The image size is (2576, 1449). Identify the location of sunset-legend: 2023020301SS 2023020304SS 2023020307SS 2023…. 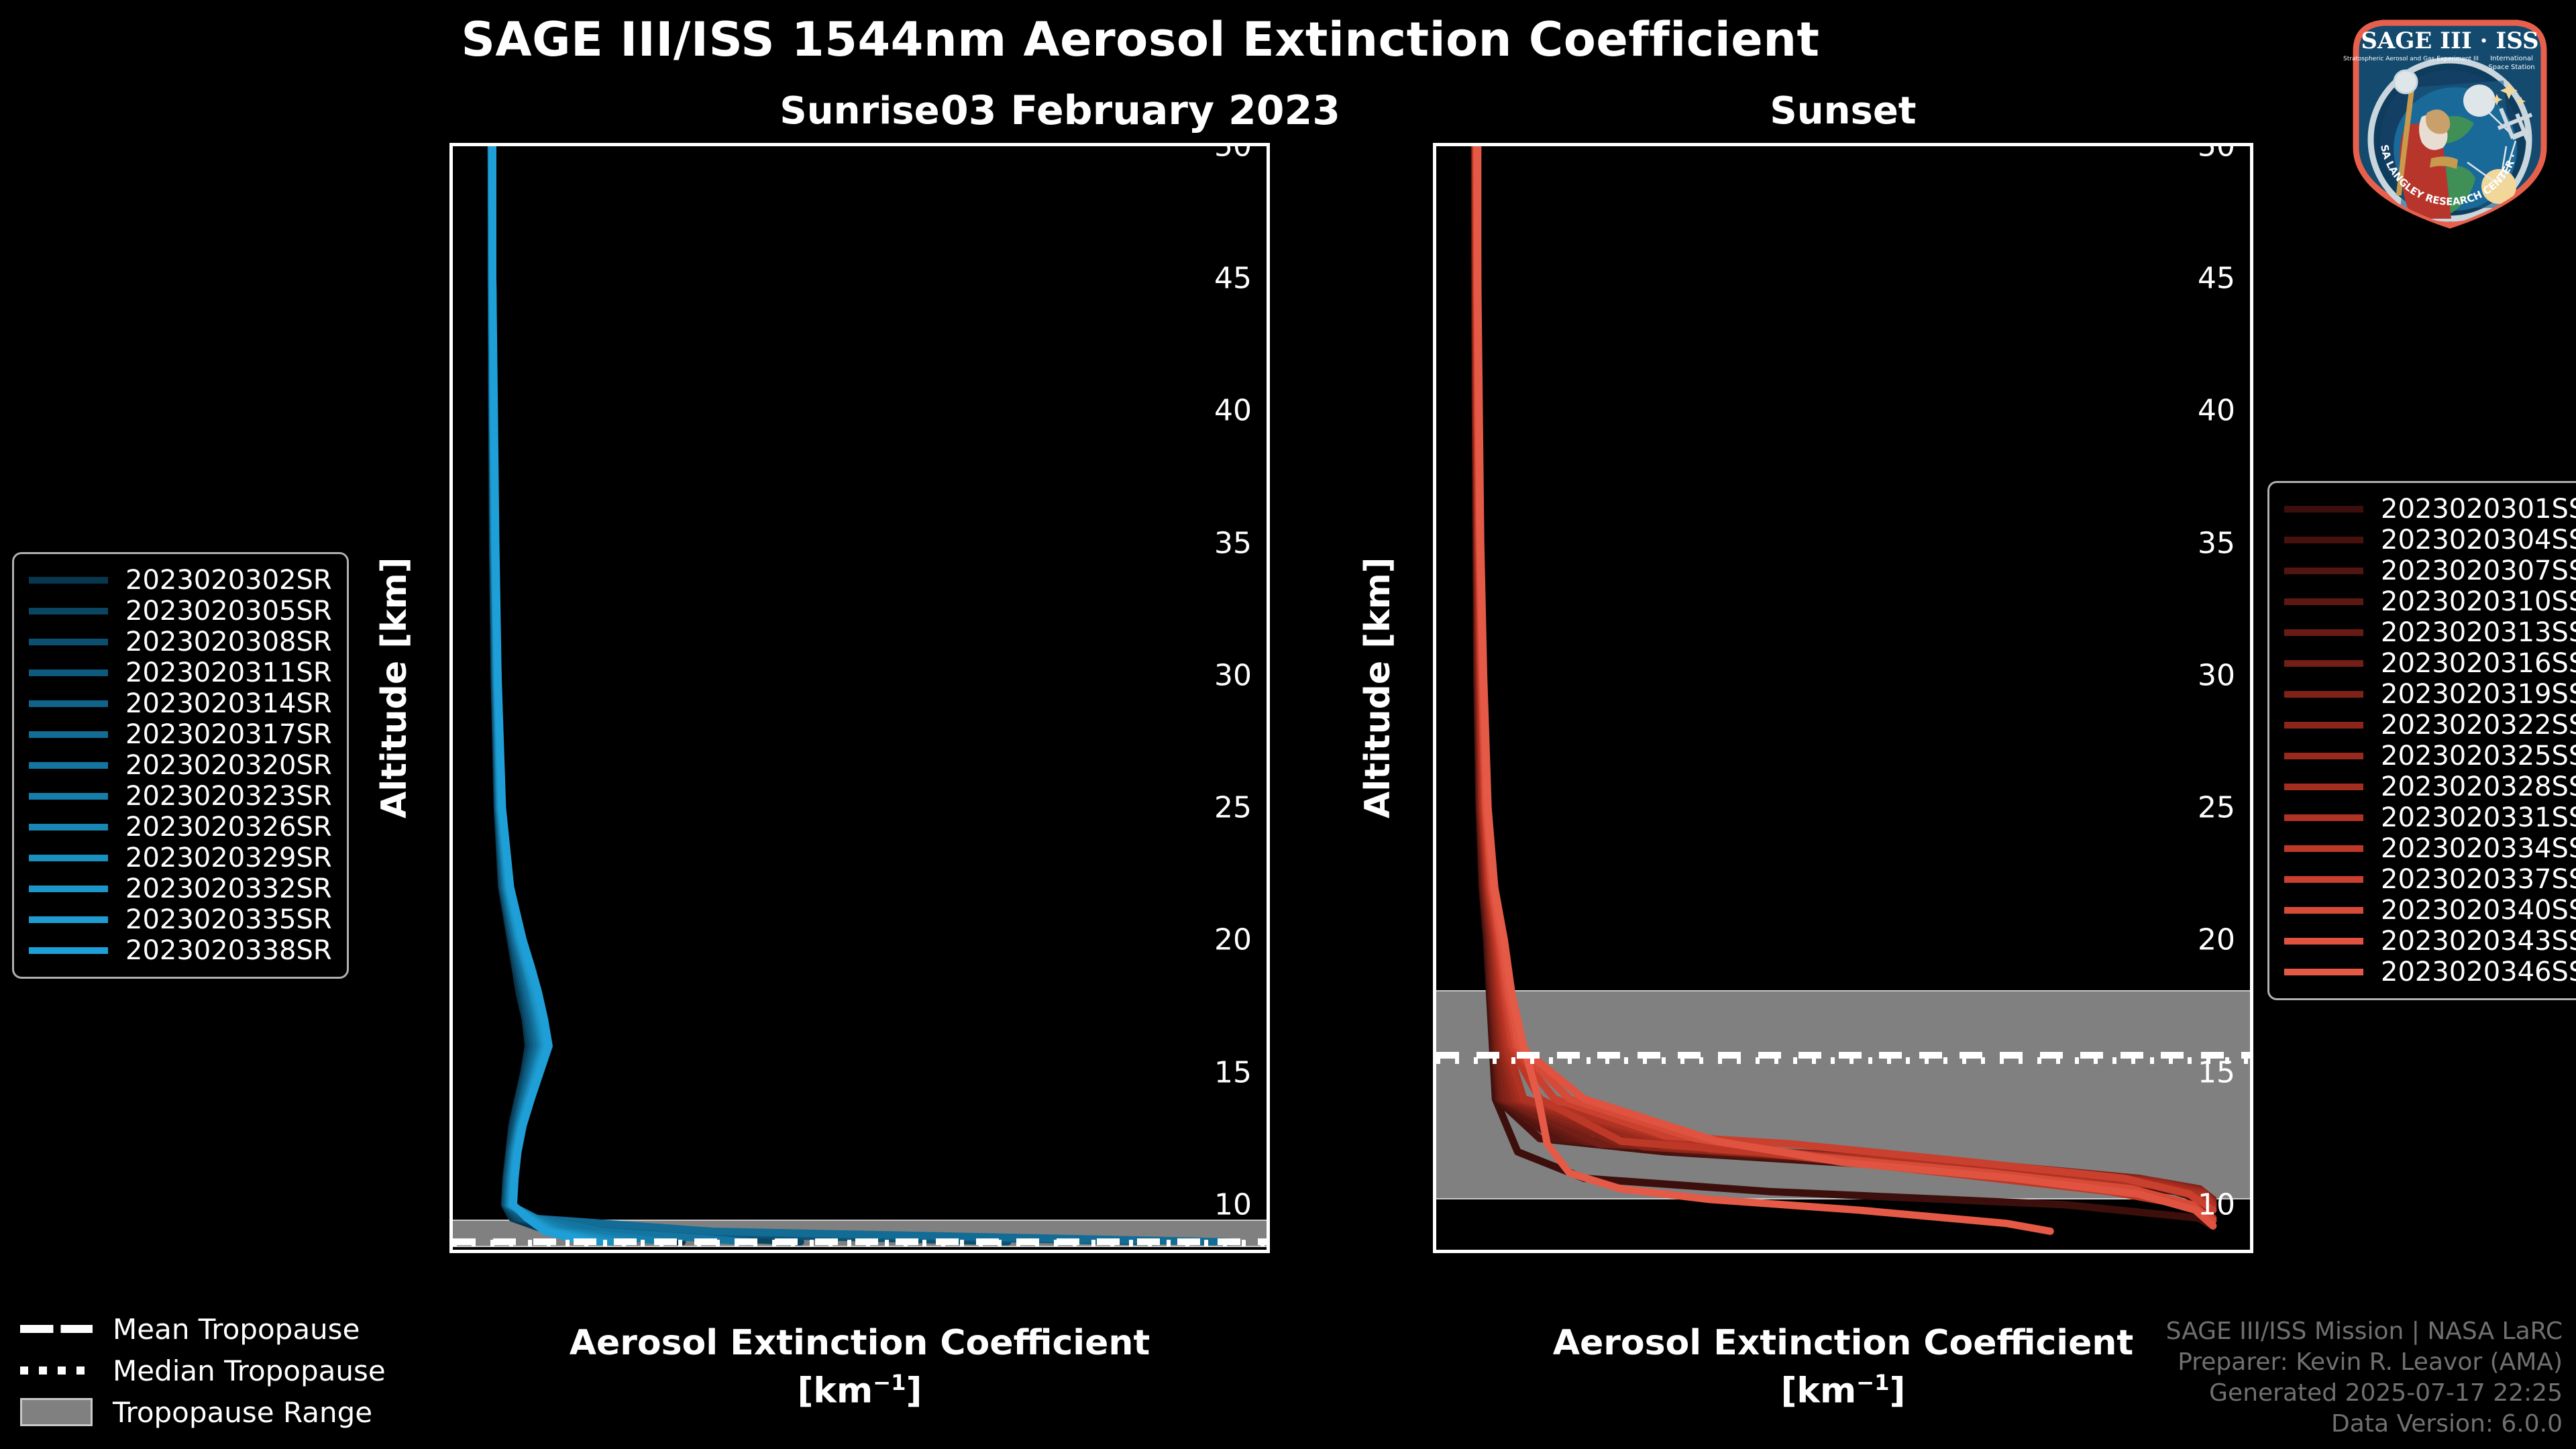
(2421, 740).